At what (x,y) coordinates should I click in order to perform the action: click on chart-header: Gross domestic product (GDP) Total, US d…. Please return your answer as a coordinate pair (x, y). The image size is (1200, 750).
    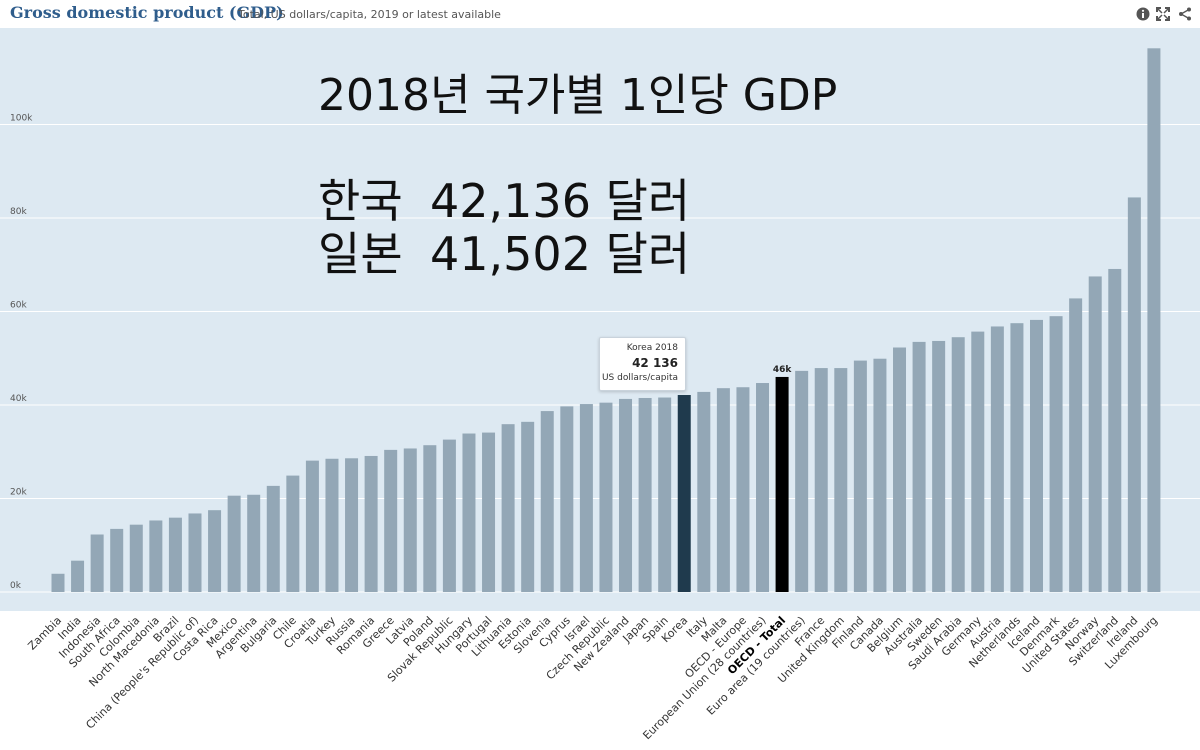
    Looking at the image, I should click on (600, 14).